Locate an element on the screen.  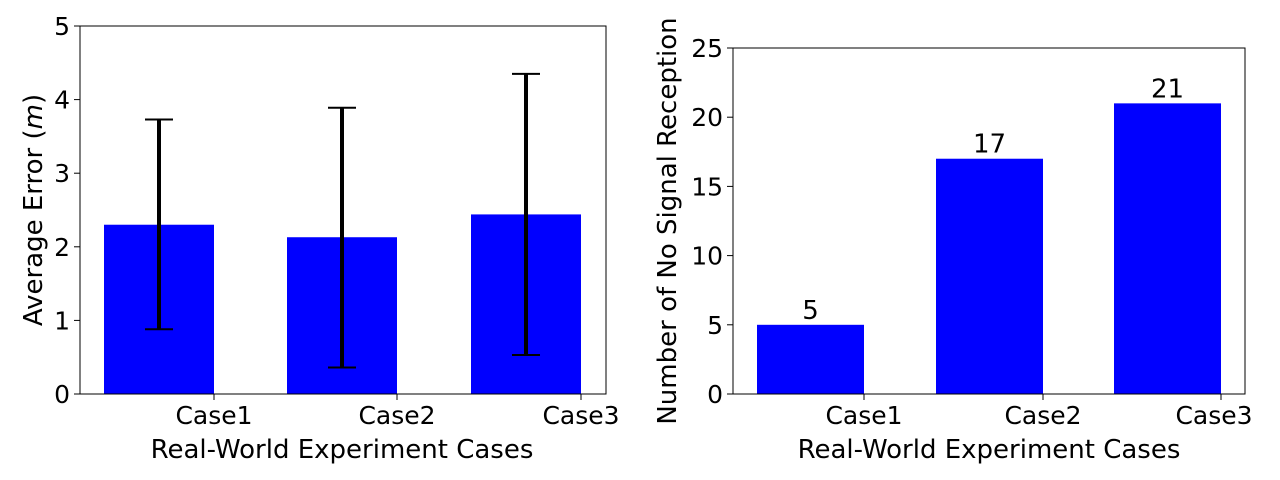
c1-ytick-label: 3 is located at coordinates (62, 173).